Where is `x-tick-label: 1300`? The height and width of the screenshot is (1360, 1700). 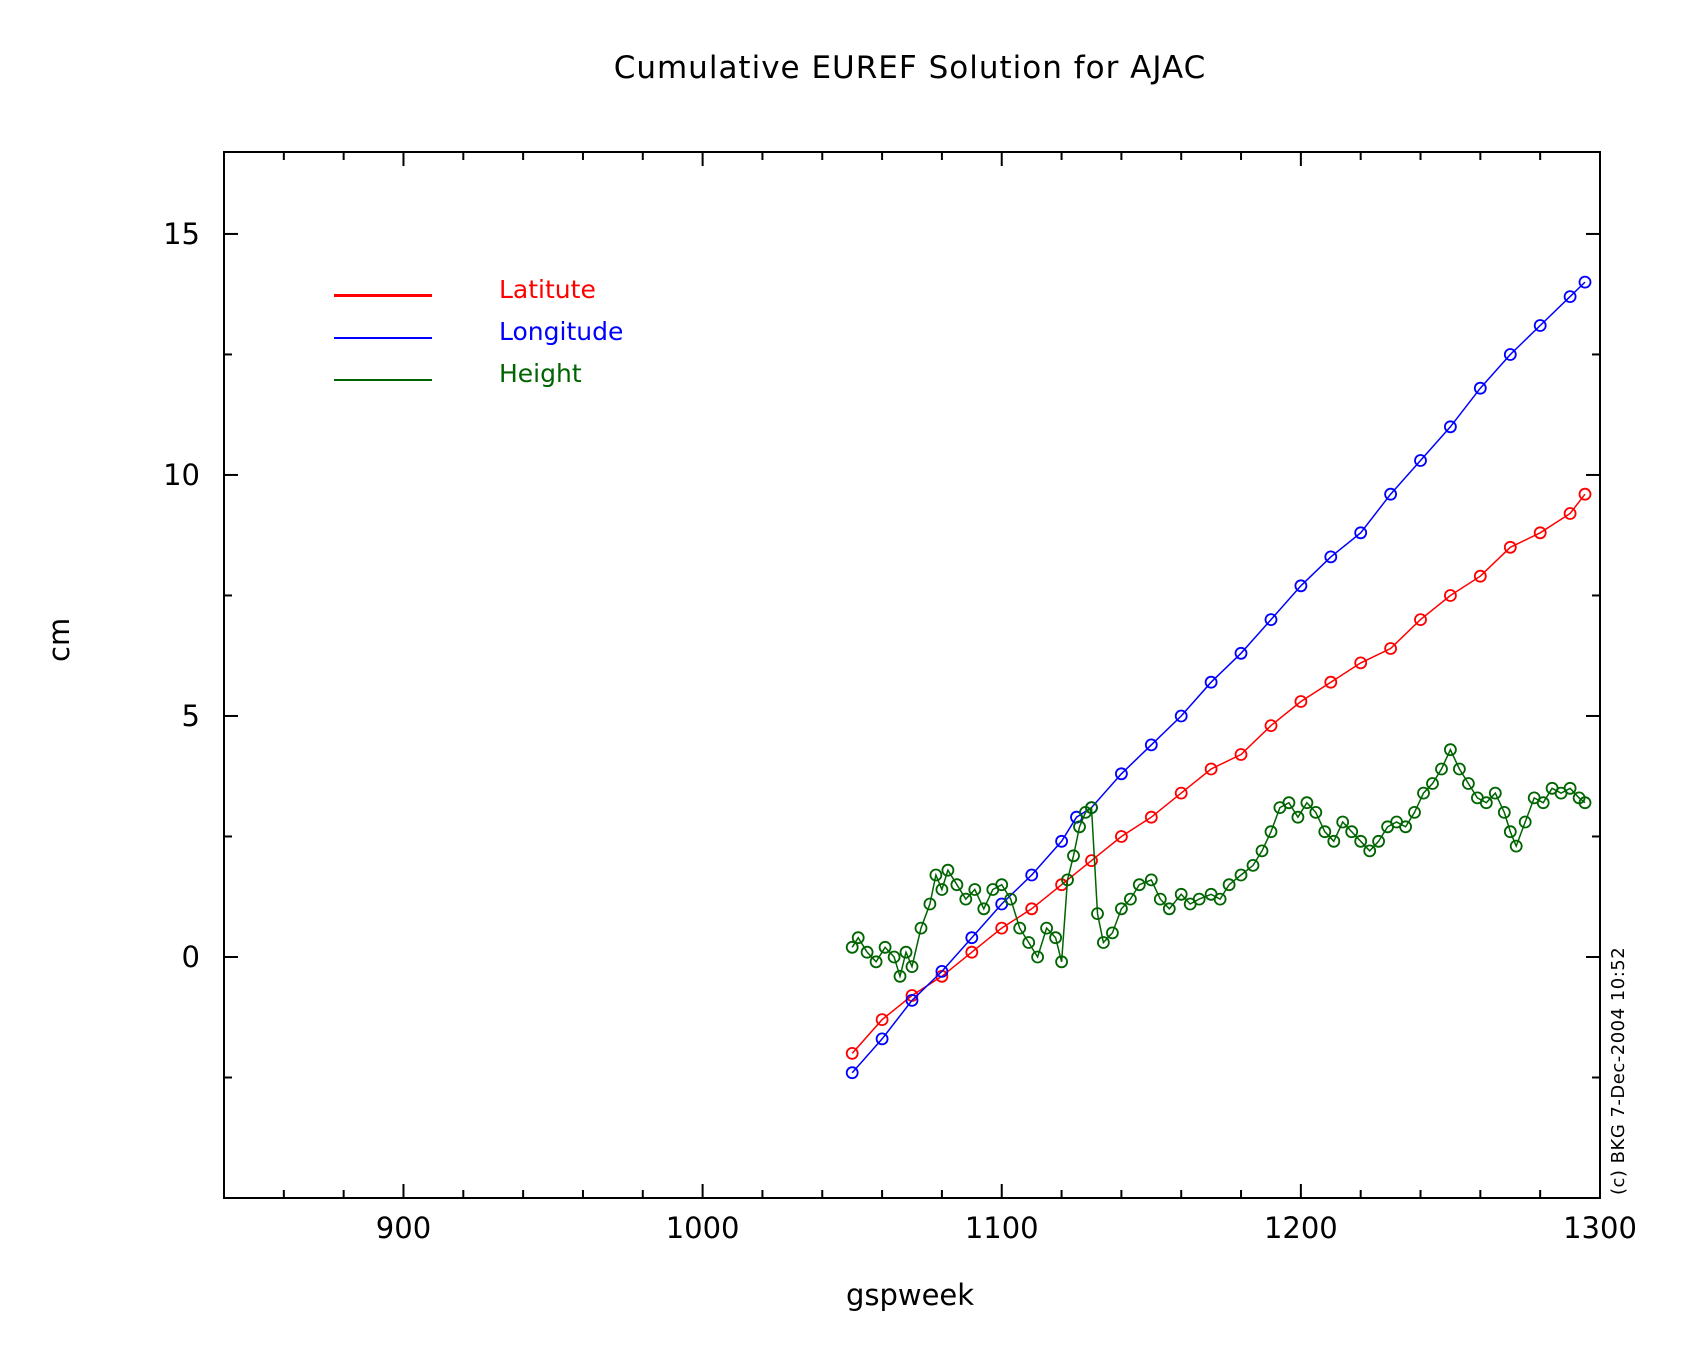
x-tick-label: 1300 is located at coordinates (1600, 1228).